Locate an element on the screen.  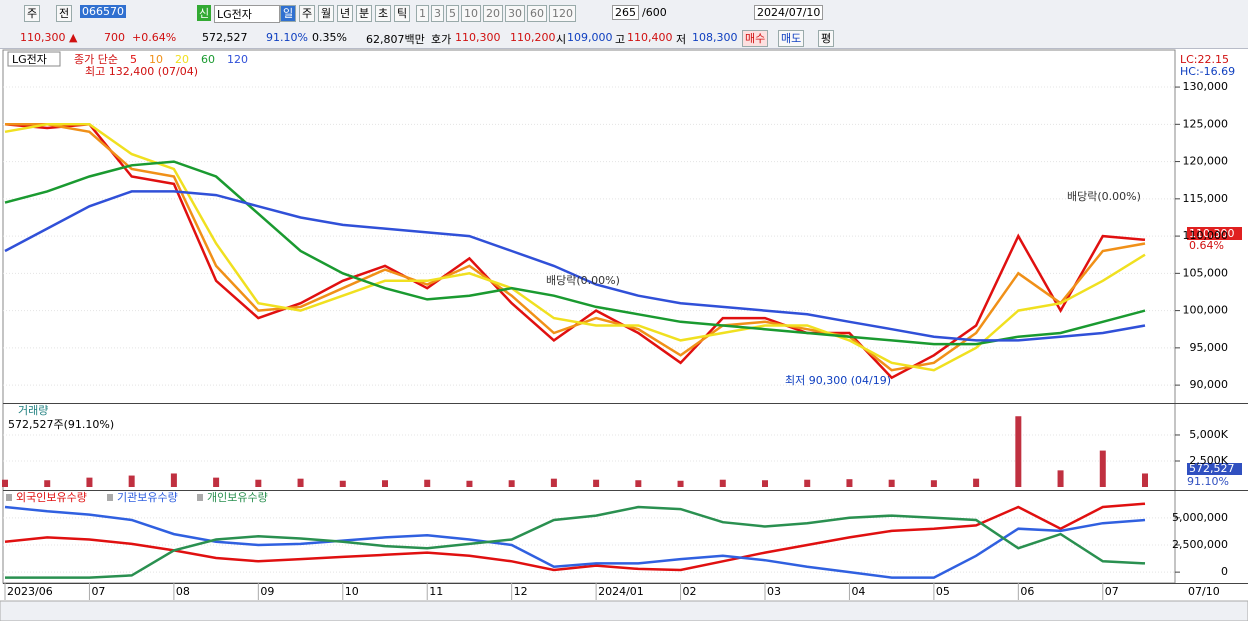
ask: 110,300 is located at coordinates (478, 37).